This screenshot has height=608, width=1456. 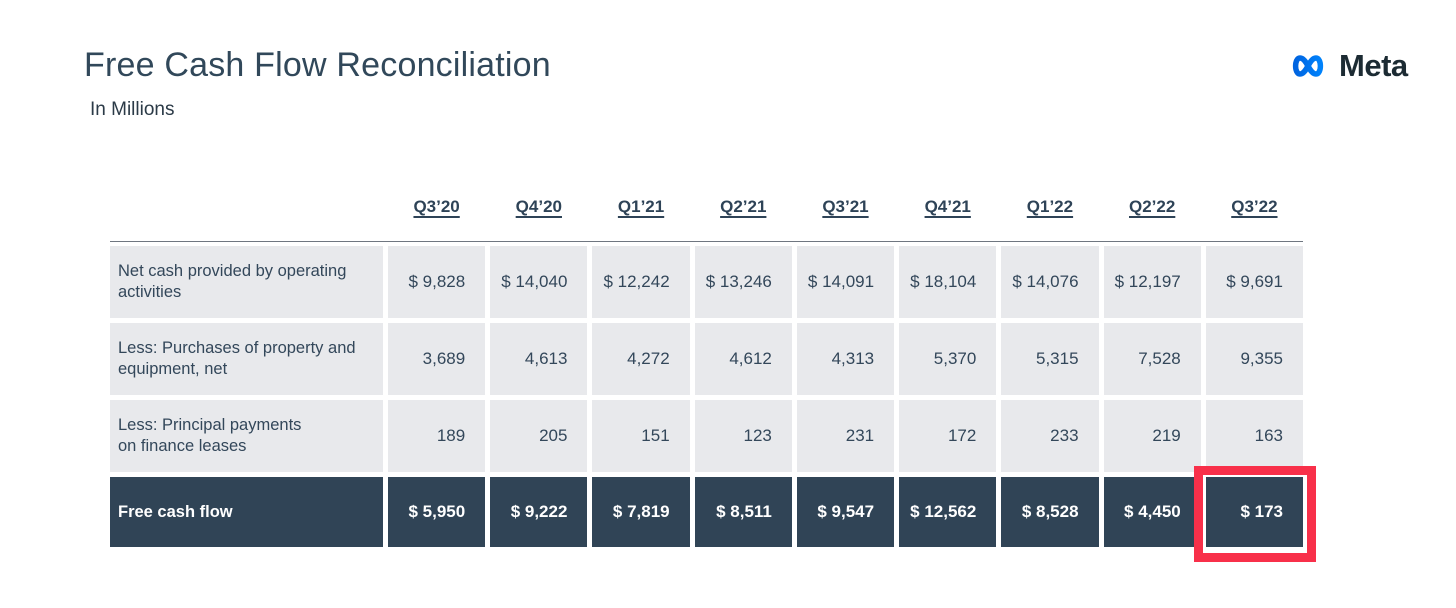 What do you see at coordinates (1254, 436) in the screenshot?
I see `table-cell: 163` at bounding box center [1254, 436].